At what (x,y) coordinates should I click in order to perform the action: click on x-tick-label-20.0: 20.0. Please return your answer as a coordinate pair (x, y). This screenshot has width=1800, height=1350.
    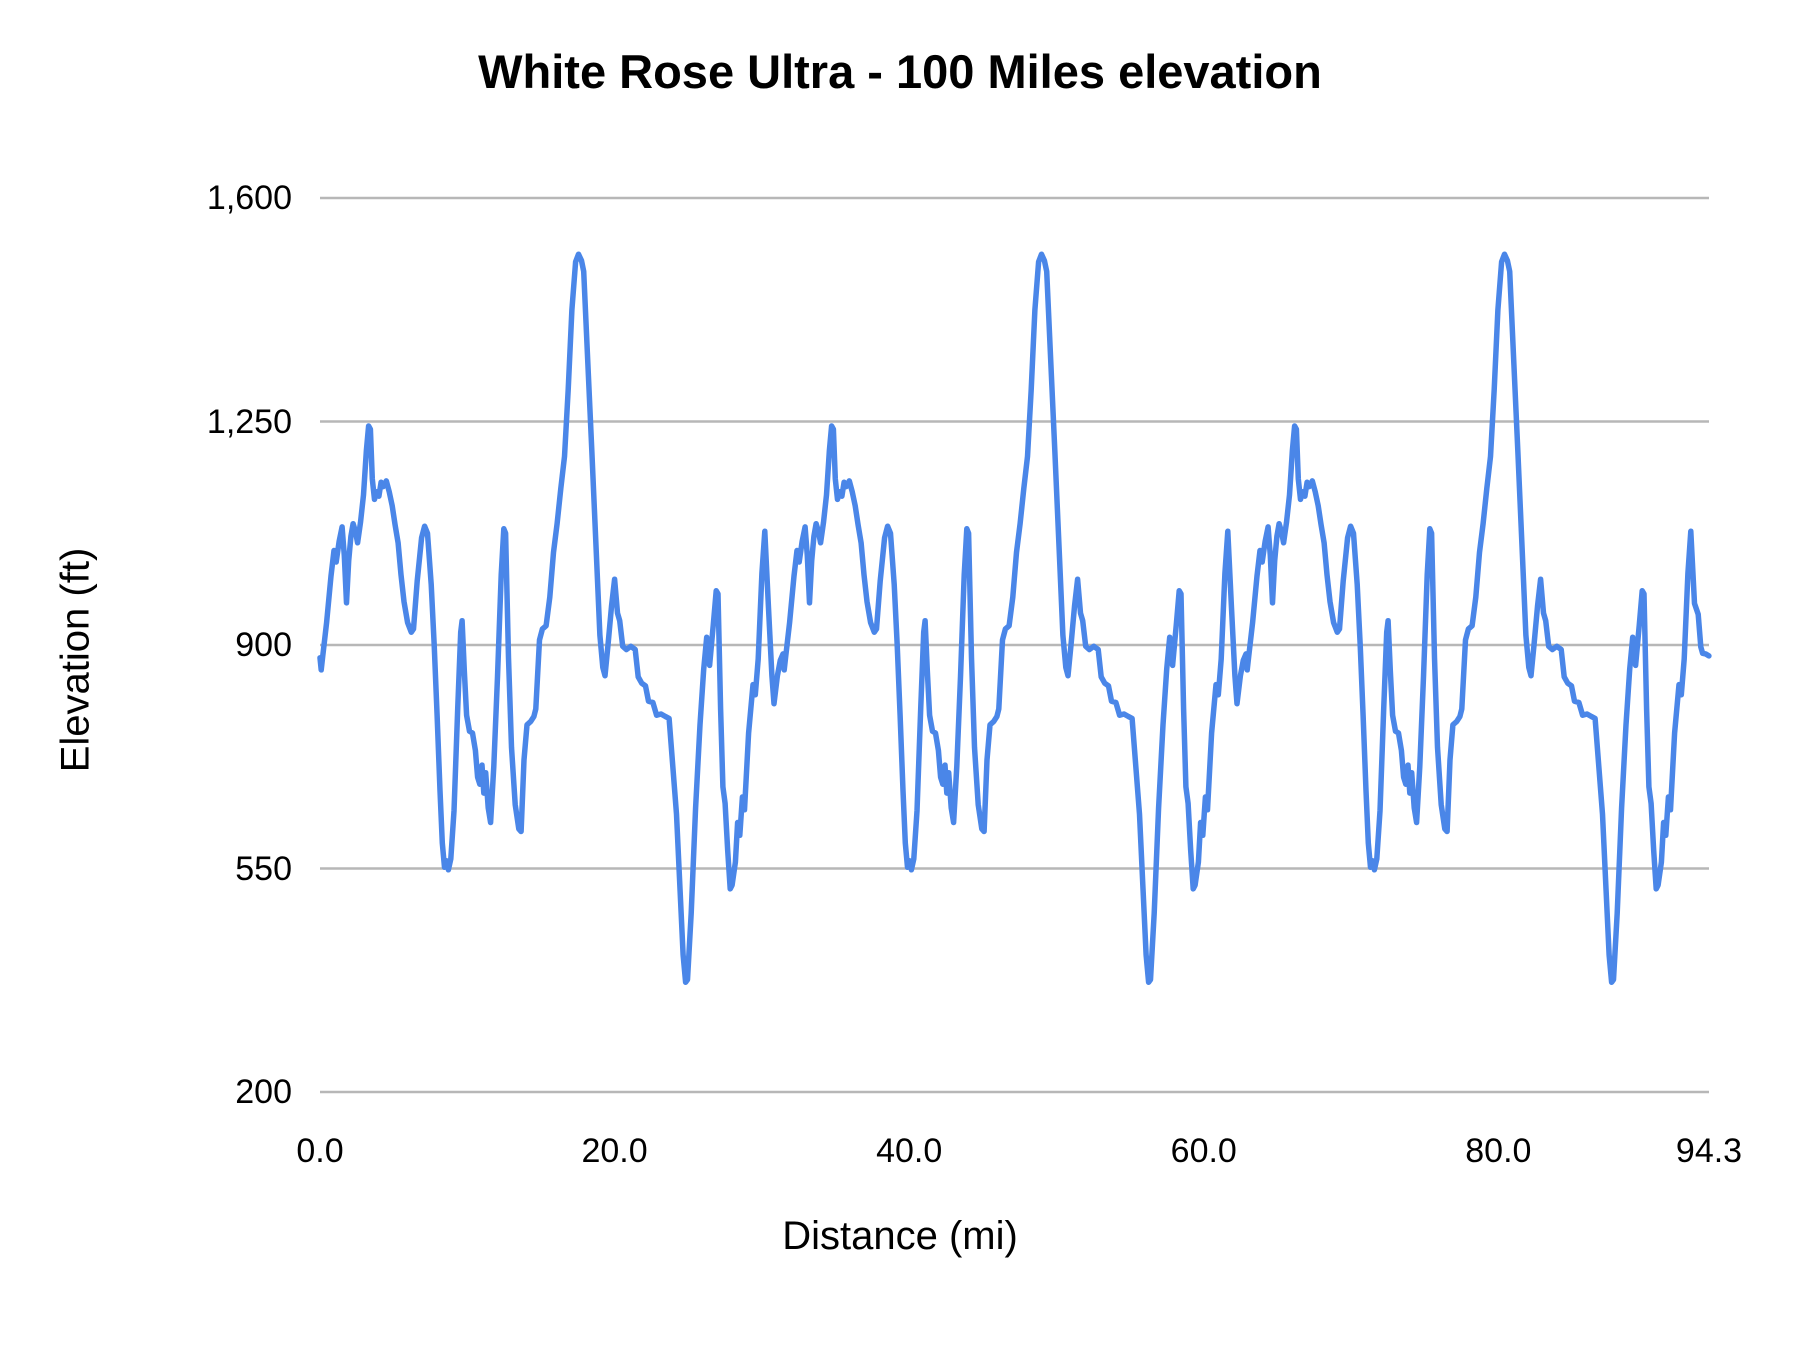
    Looking at the image, I should click on (614, 1151).